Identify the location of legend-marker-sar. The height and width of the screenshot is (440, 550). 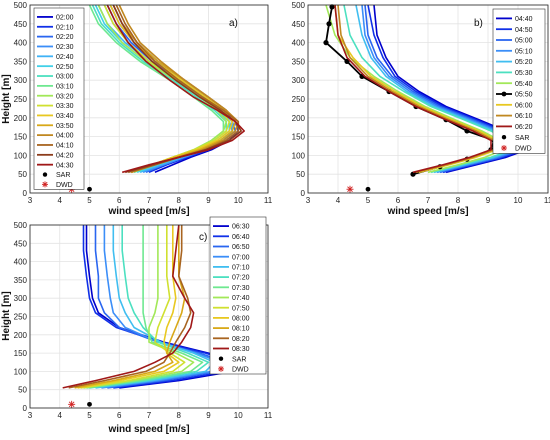
(221, 358).